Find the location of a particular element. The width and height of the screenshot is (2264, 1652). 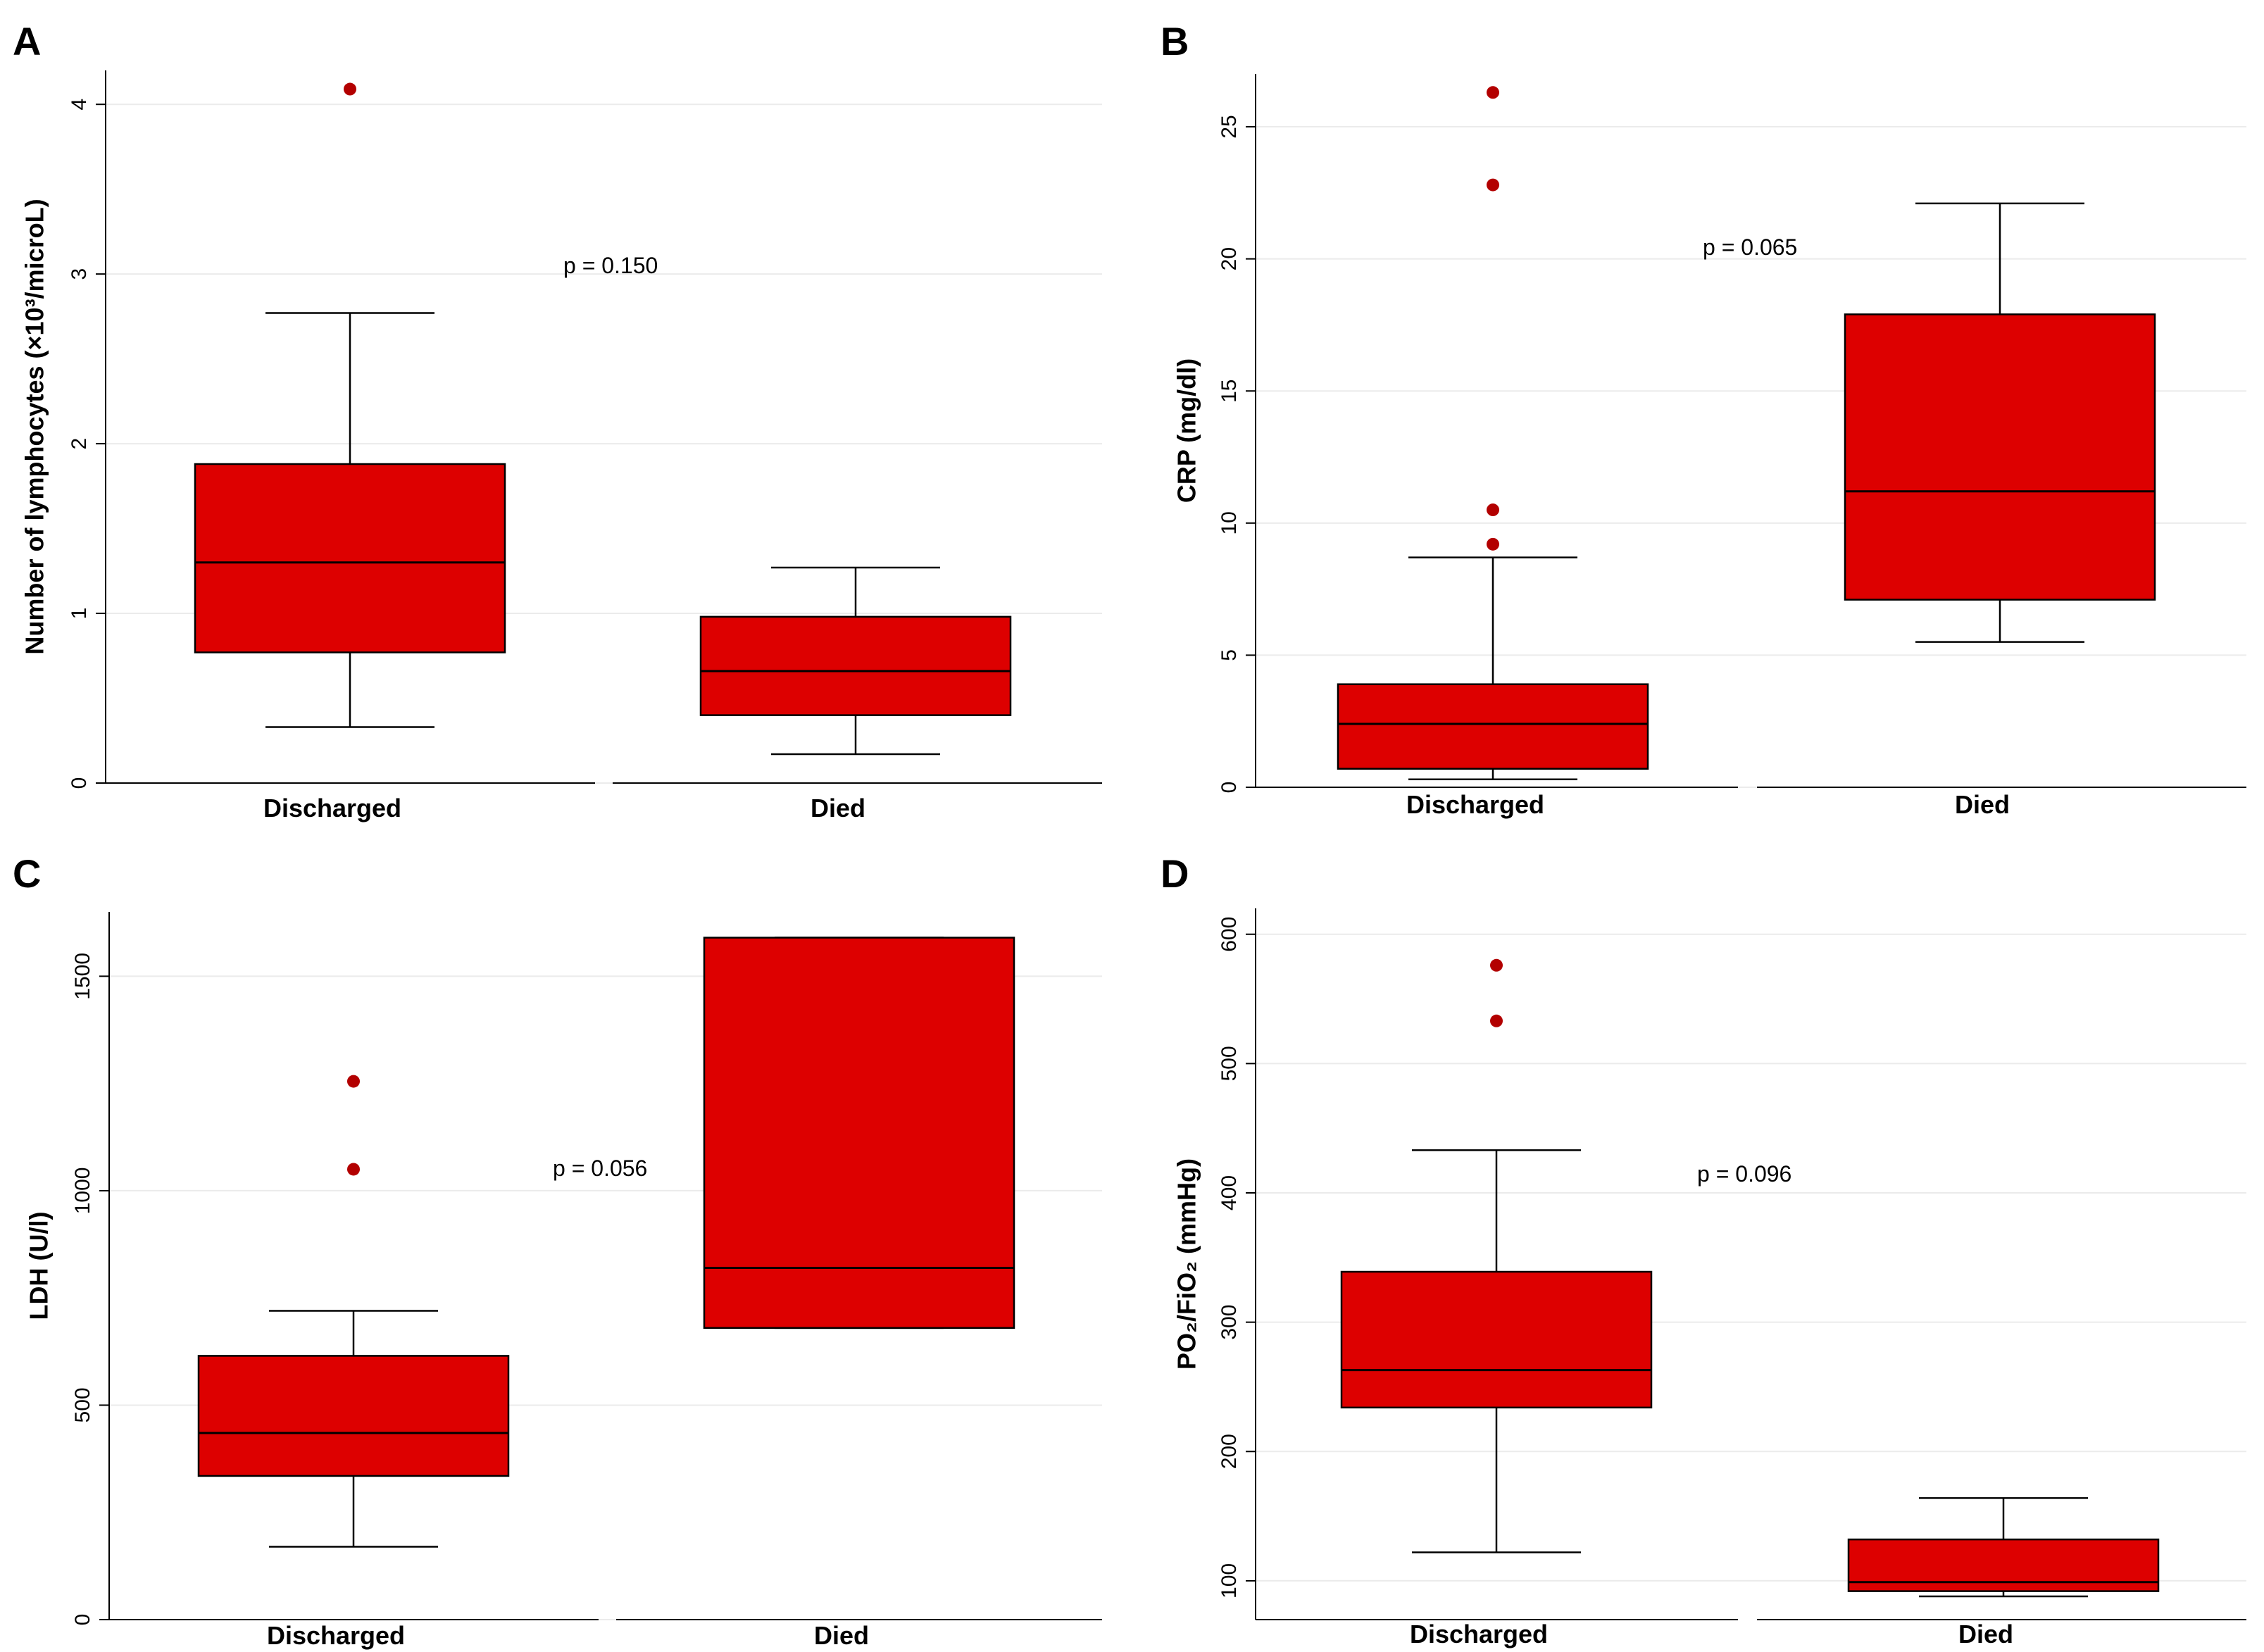

panel-b-y-tick-label: 20 is located at coordinates (1229, 258).